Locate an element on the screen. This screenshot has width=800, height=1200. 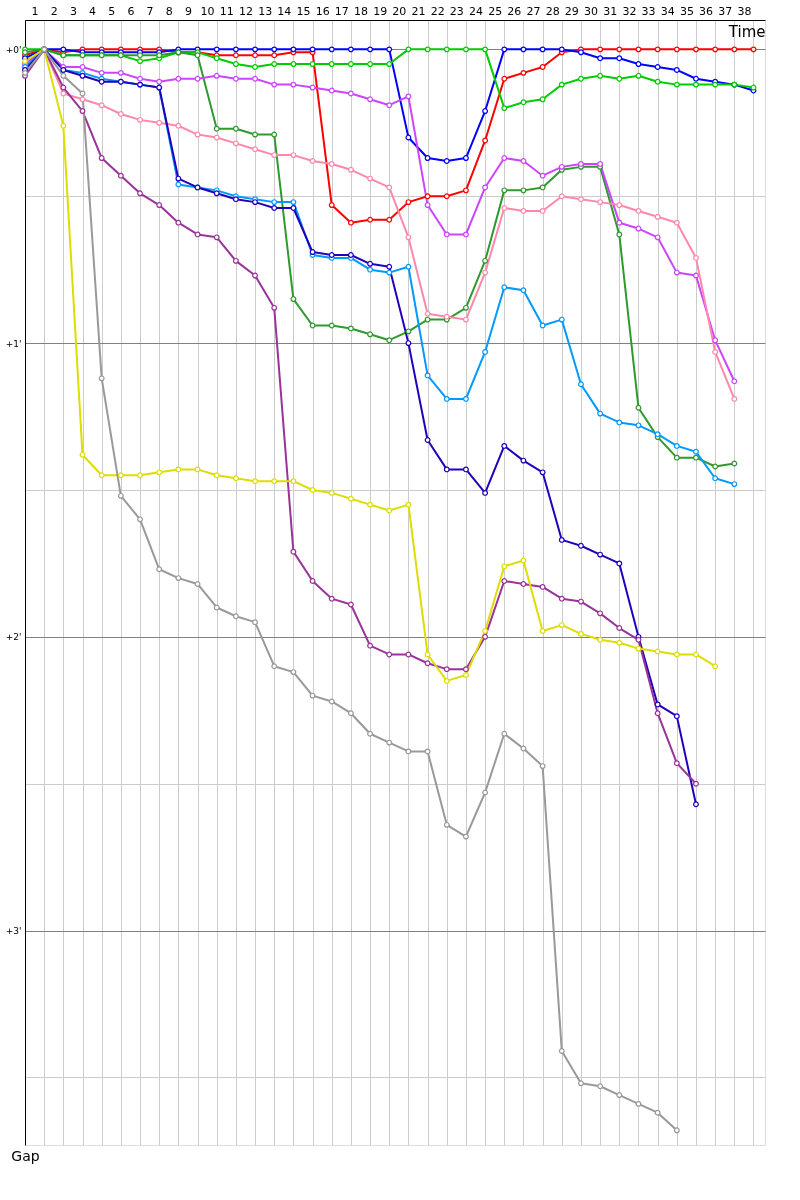
y-tick-label: +3' is located at coordinates (13, 931).